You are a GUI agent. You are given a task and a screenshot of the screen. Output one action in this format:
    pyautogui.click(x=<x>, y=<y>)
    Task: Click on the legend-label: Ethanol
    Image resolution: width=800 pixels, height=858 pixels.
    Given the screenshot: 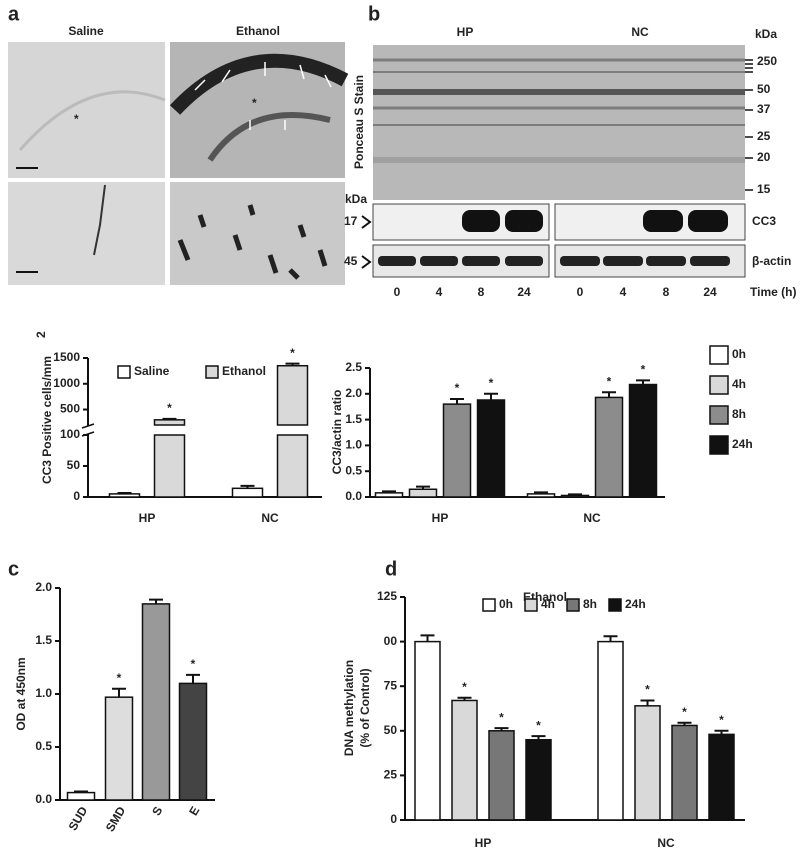 What is the action you would take?
    pyautogui.click(x=244, y=371)
    